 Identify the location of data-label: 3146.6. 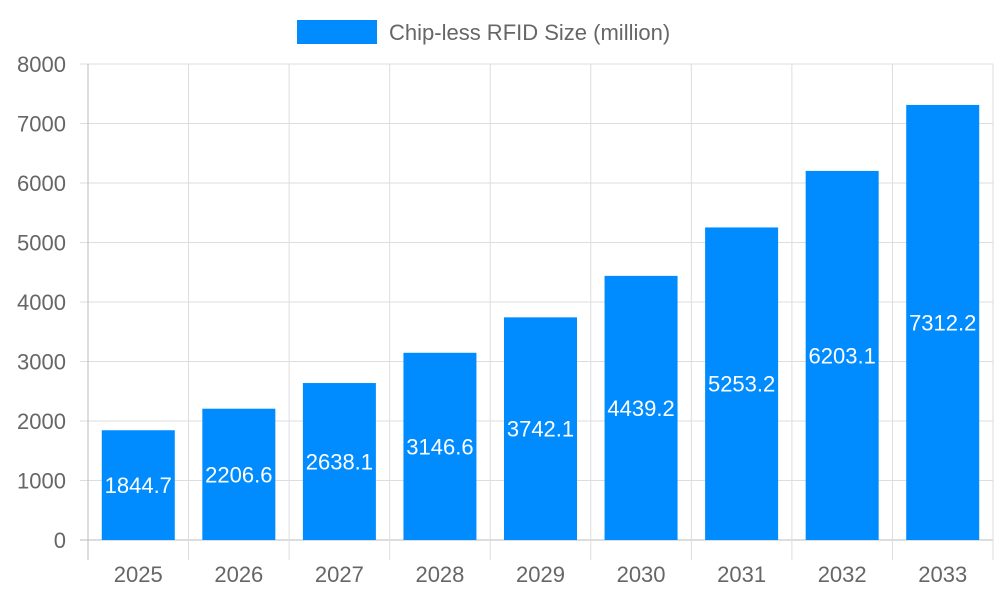
(439, 446).